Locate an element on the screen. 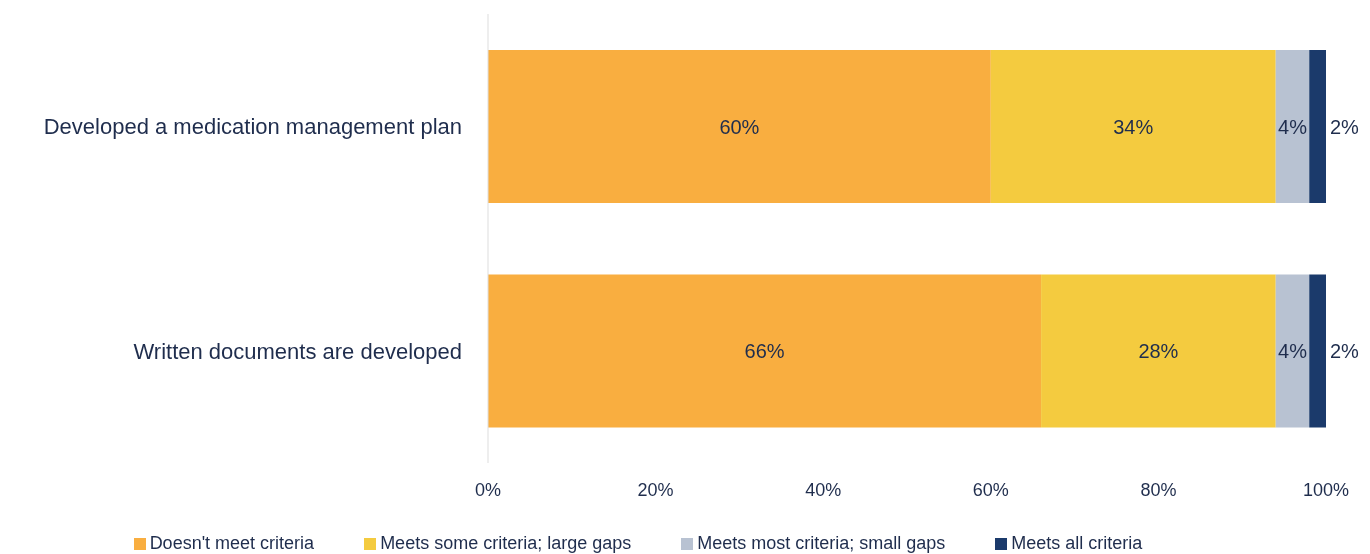 This screenshot has width=1370, height=554. y-tick-label: Developed a medication management plan is located at coordinates (252, 127).